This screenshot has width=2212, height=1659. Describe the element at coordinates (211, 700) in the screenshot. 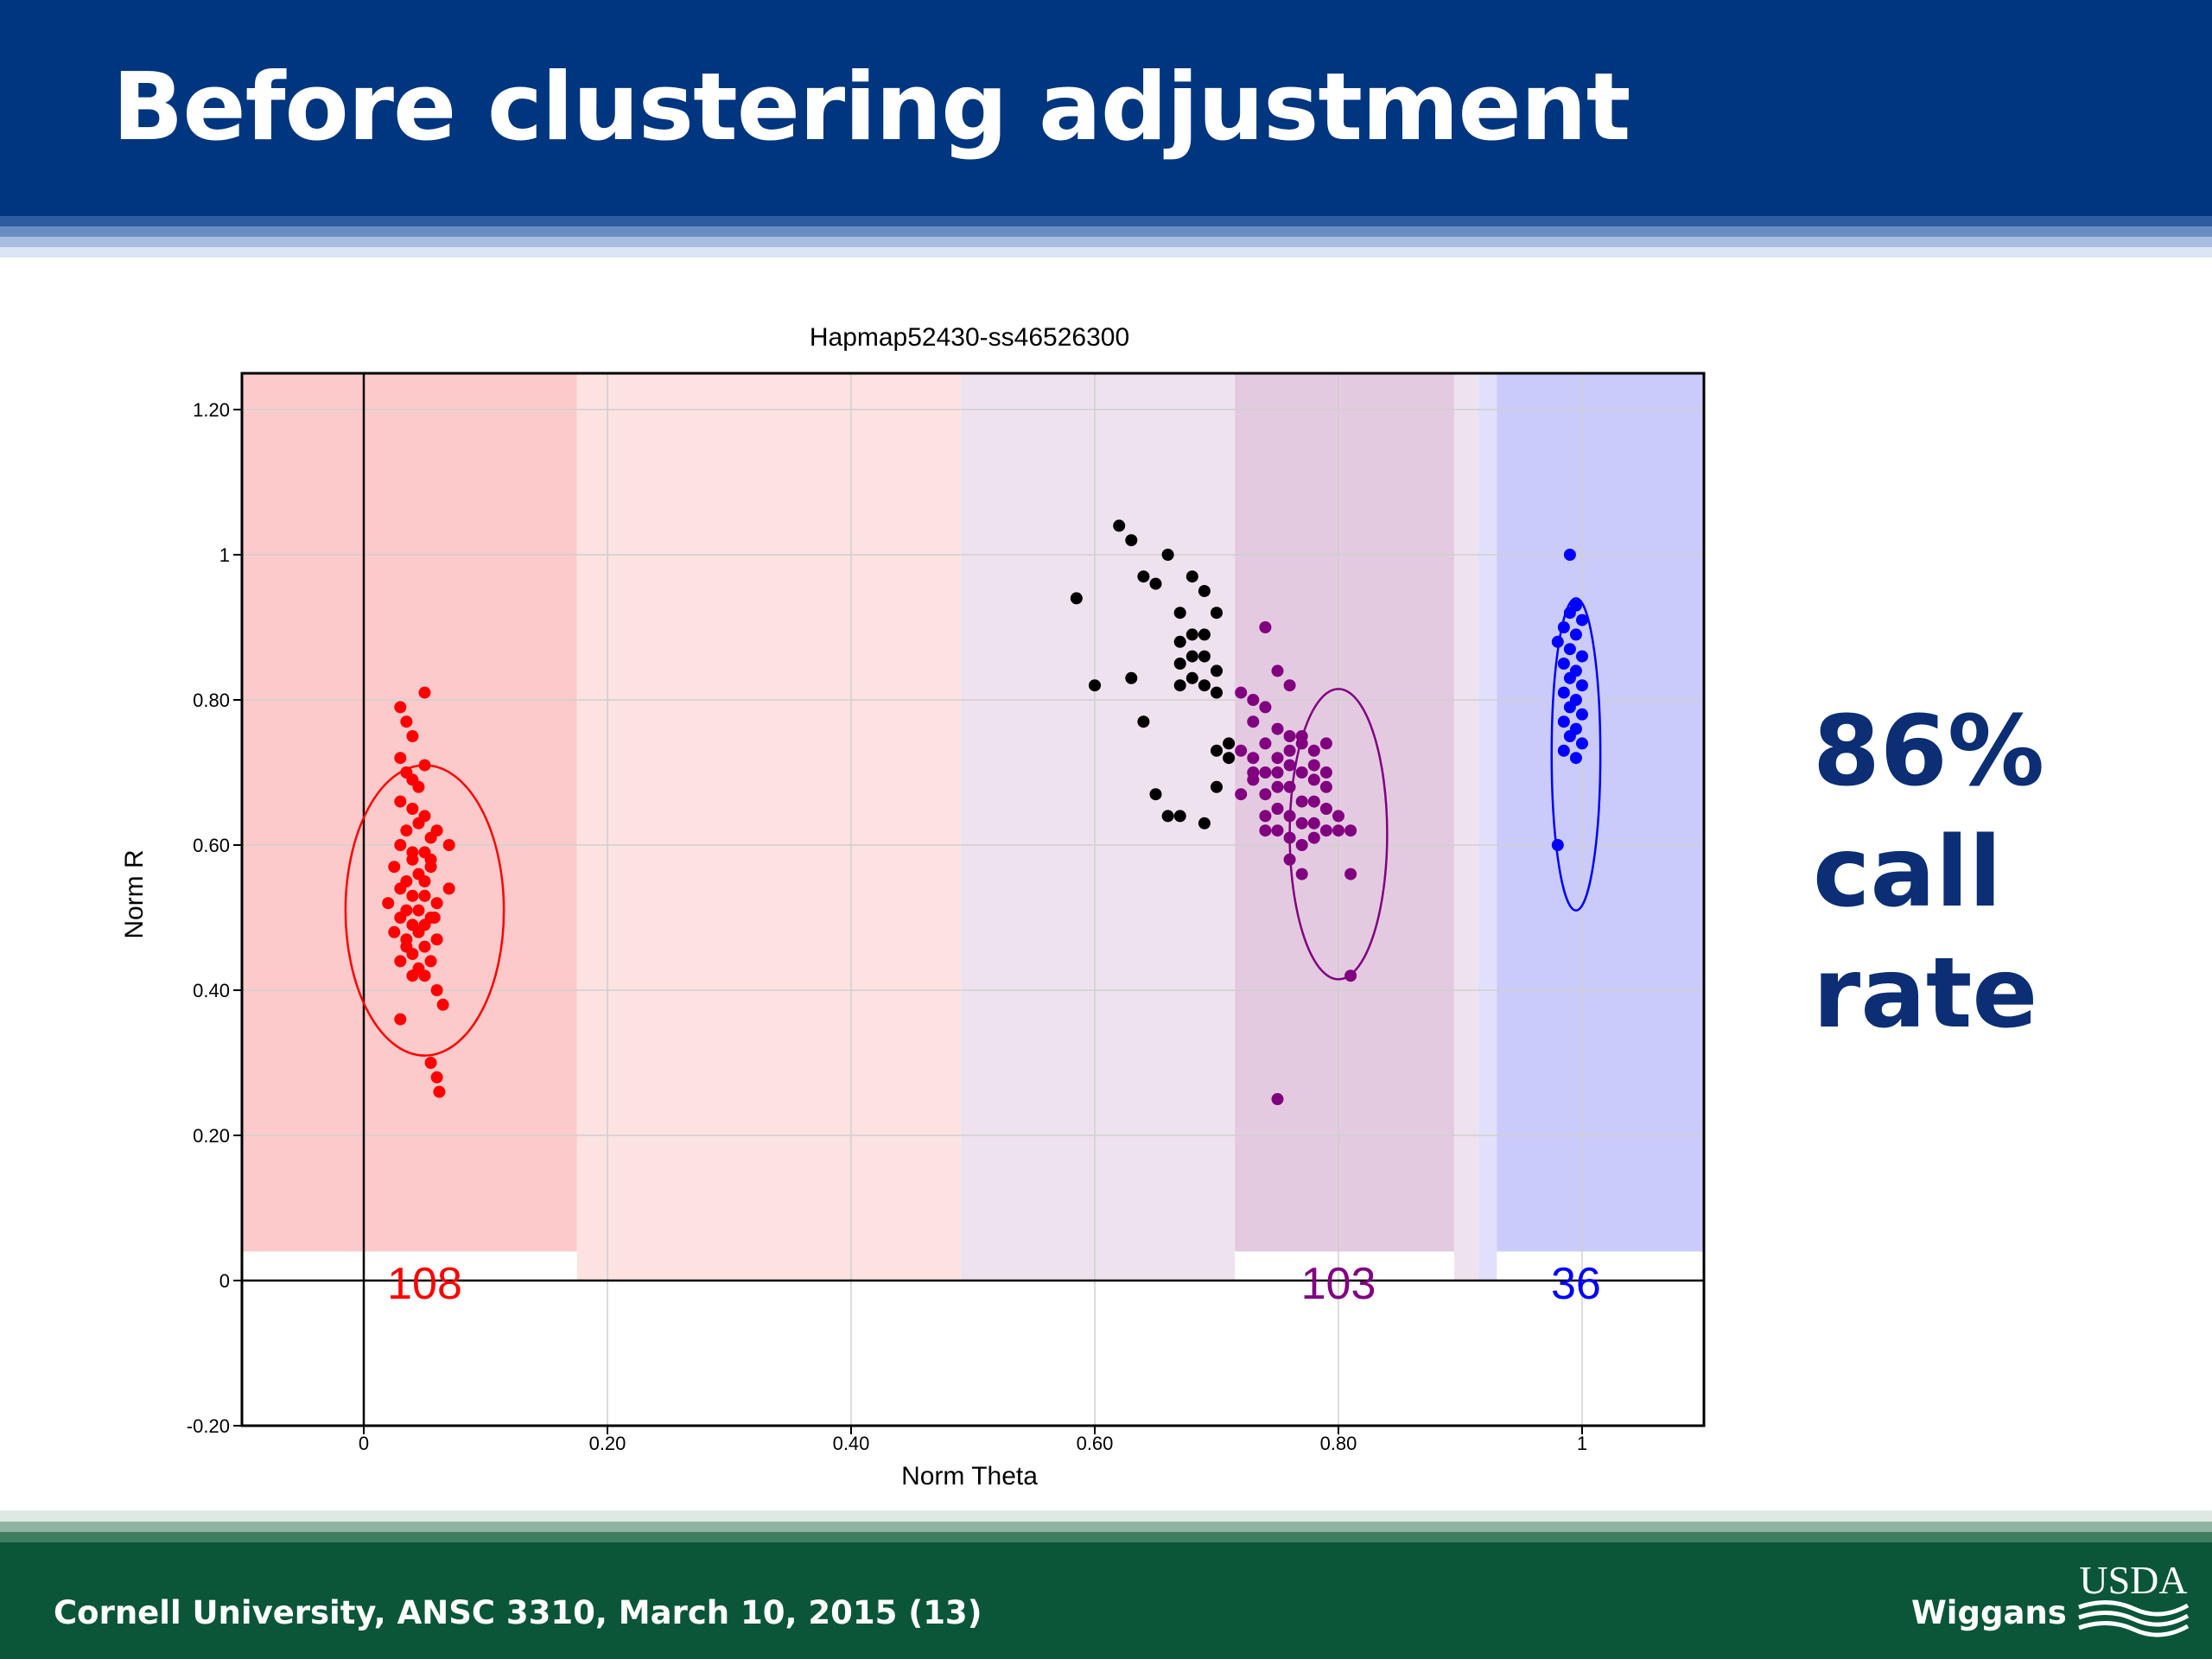

I see `y-tick-label-5: 0.80` at that location.